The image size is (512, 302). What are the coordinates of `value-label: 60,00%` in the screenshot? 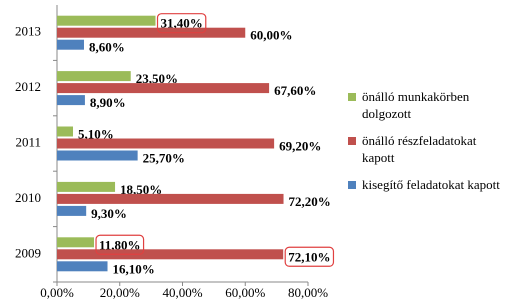 It's located at (271, 35).